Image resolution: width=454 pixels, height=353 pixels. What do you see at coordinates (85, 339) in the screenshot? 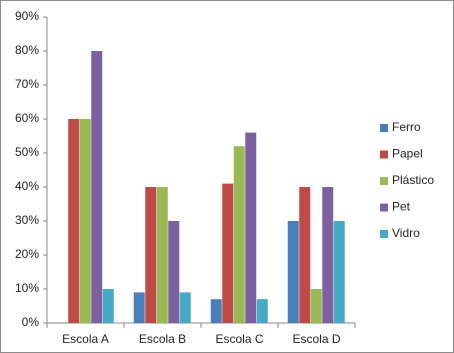
I see `x-tick-label: Escola A` at bounding box center [85, 339].